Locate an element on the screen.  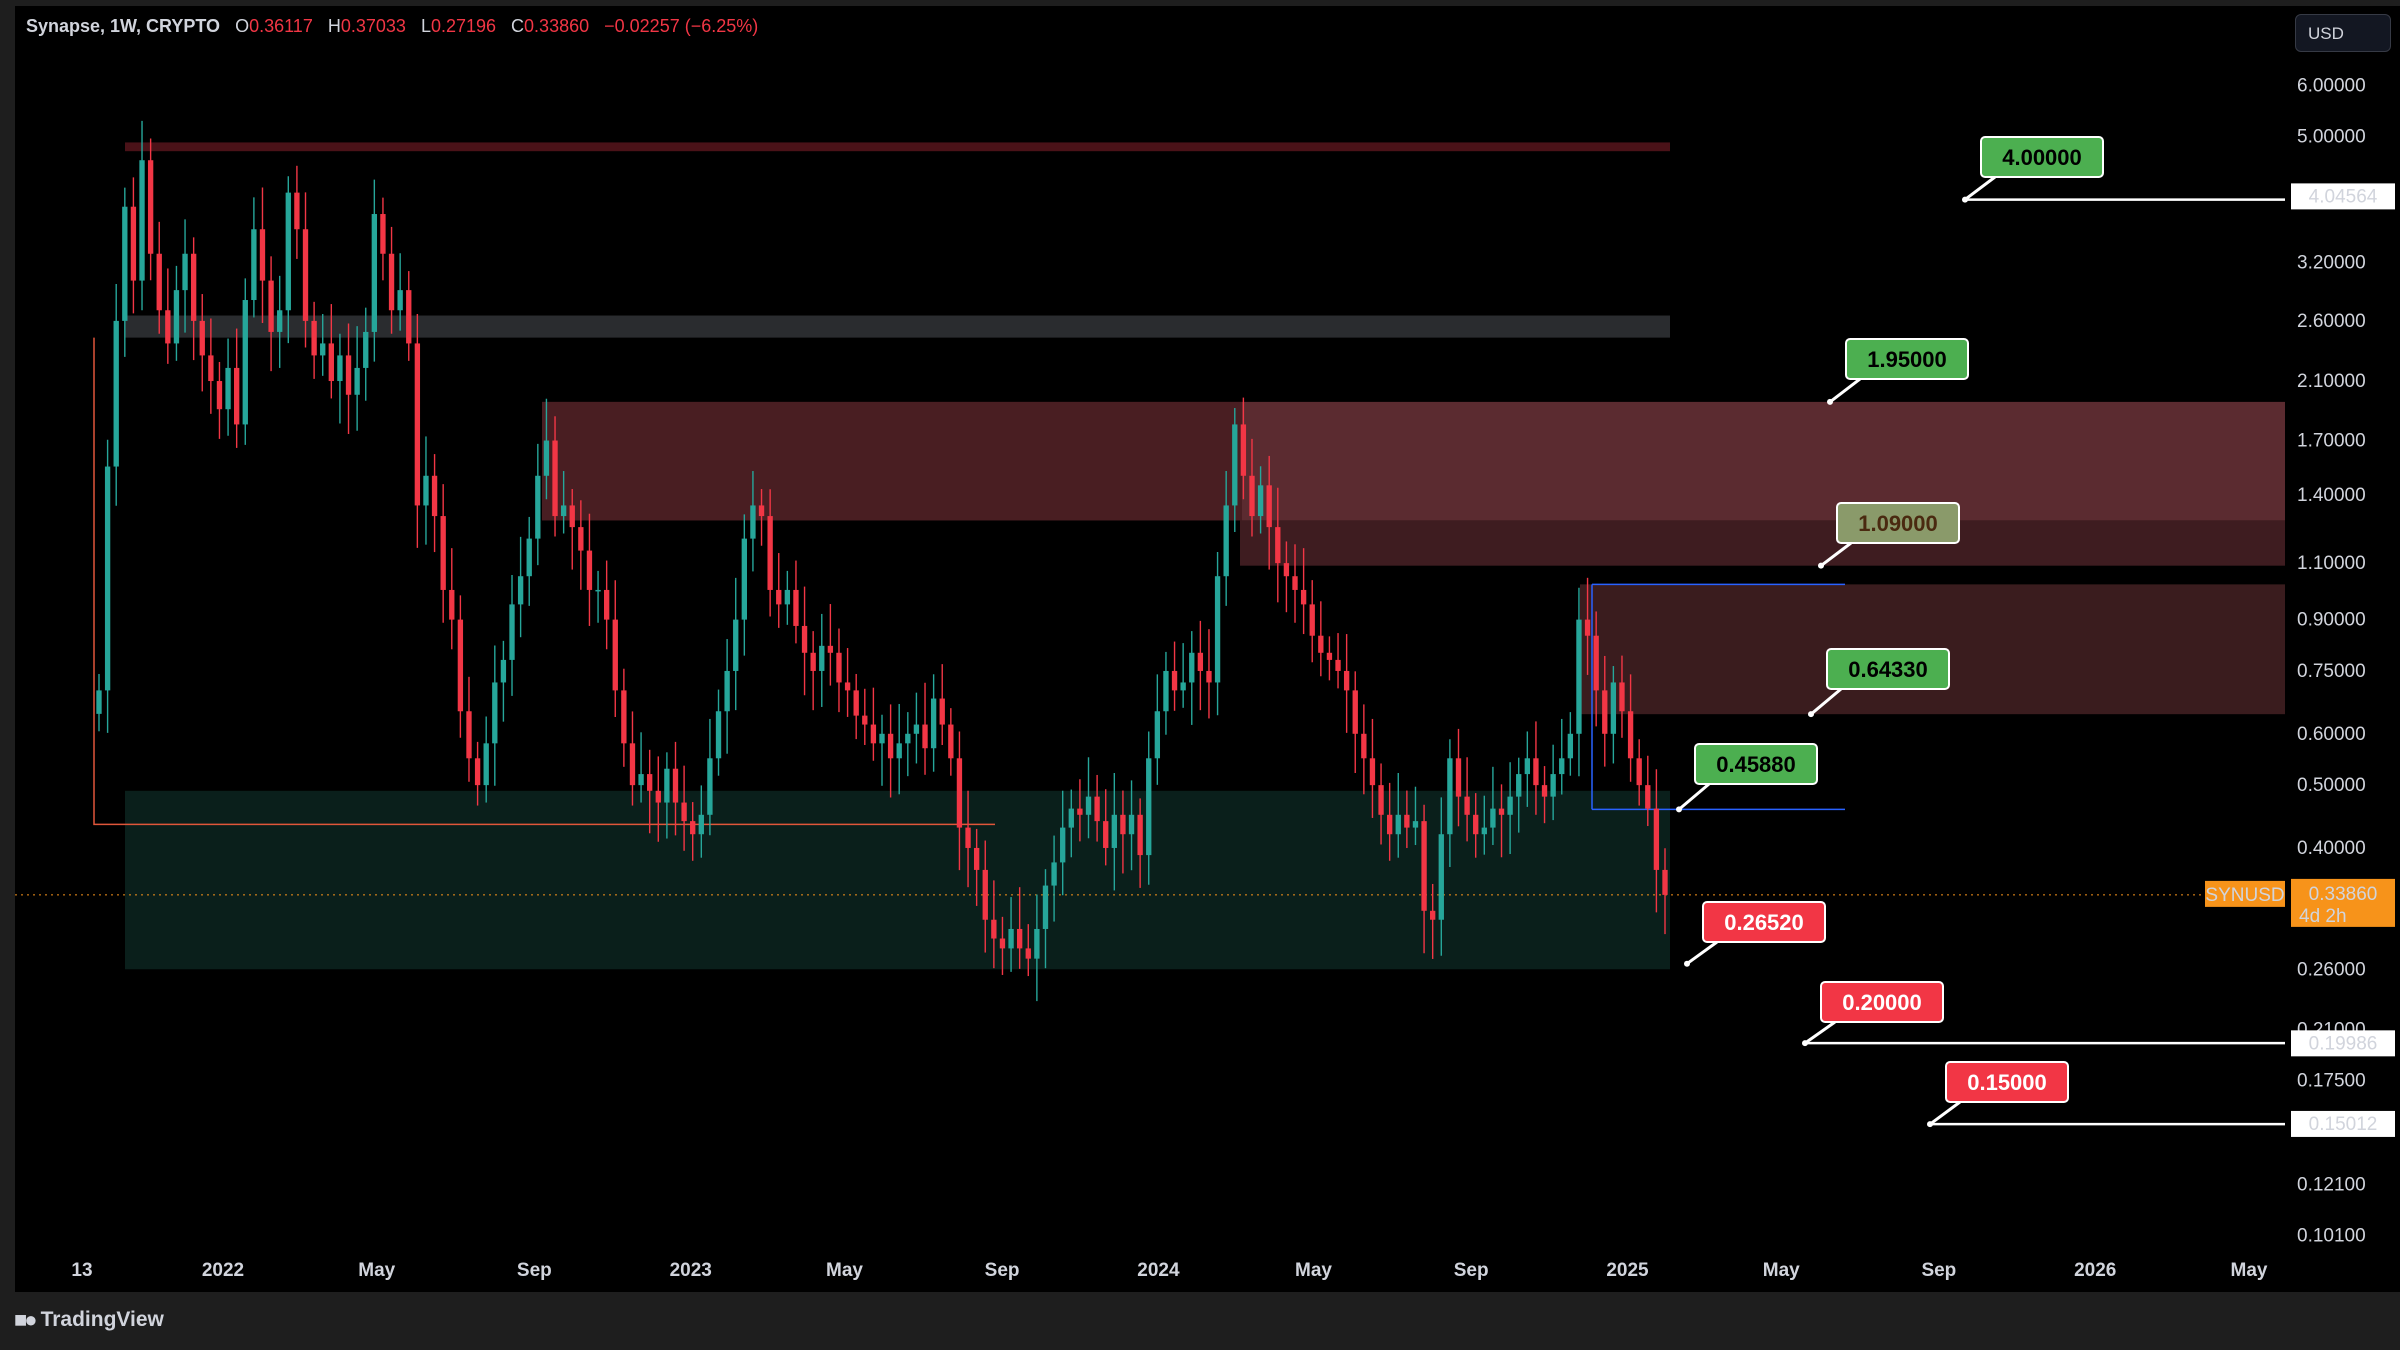
y-tick-label: 0.17500 is located at coordinates (2331, 1081).